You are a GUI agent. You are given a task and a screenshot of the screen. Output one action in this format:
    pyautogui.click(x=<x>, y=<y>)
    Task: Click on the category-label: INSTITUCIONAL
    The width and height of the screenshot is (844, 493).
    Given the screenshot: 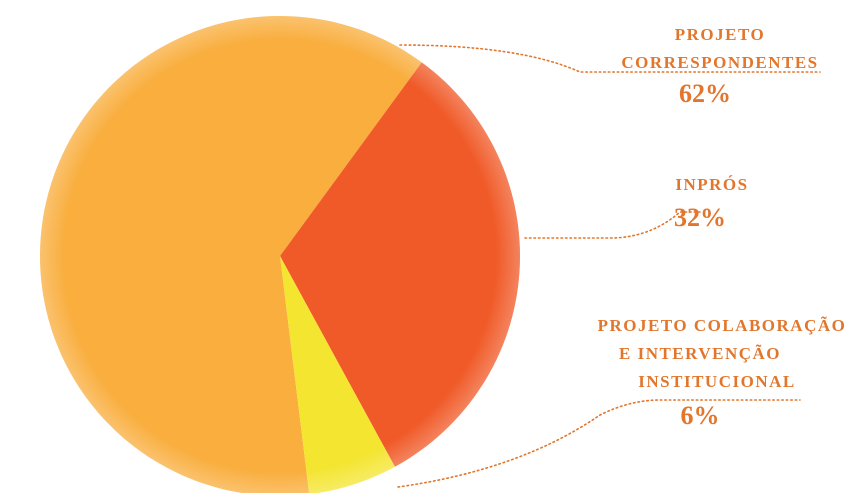 What is the action you would take?
    pyautogui.click(x=716, y=381)
    